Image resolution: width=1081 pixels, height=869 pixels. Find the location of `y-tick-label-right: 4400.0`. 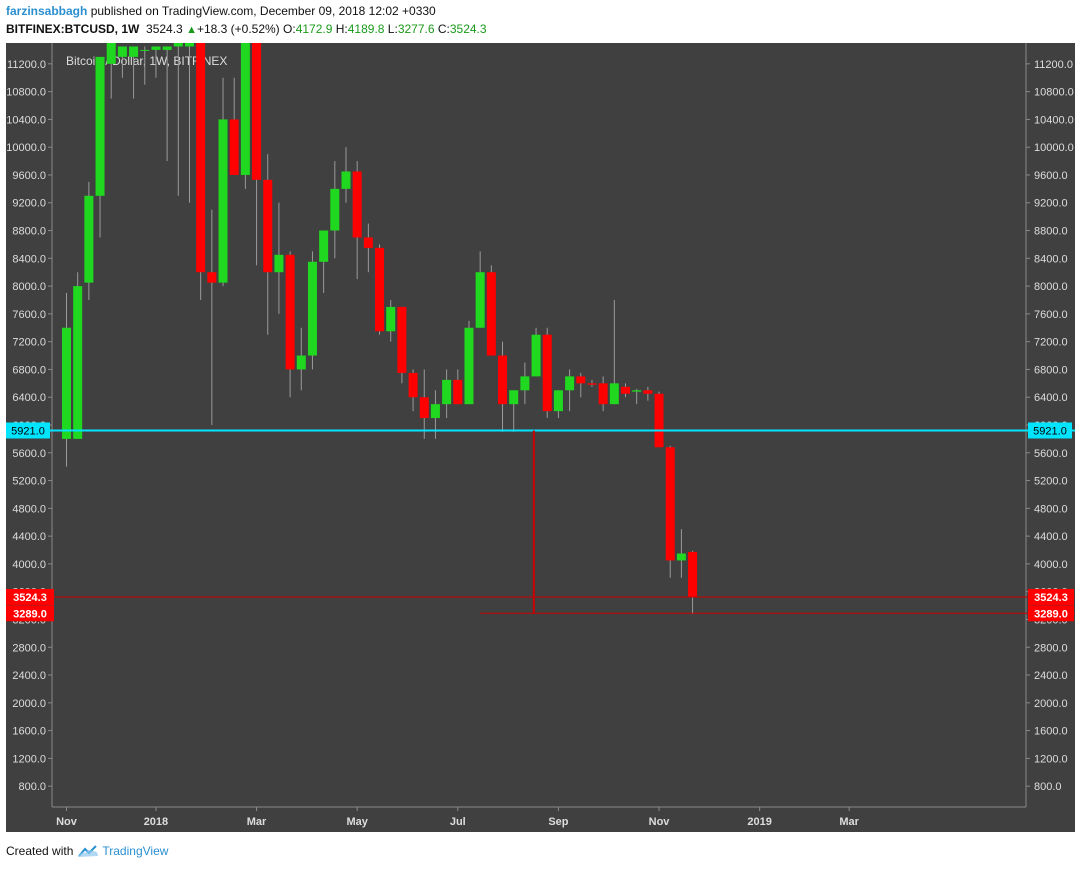

y-tick-label-right: 4400.0 is located at coordinates (1051, 537).